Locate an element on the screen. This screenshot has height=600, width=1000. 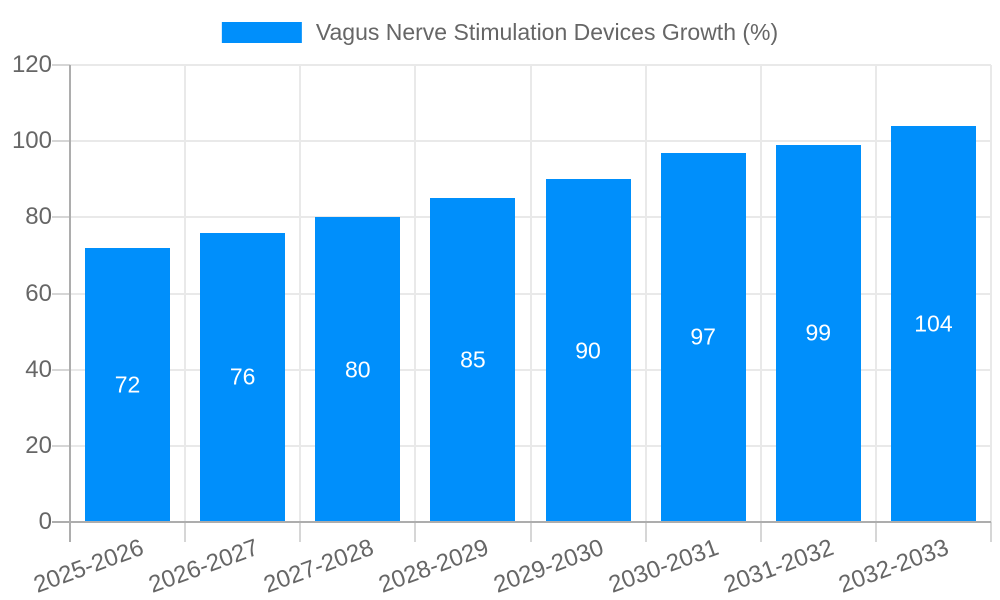
bar-value-label: 85 is located at coordinates (473, 359).